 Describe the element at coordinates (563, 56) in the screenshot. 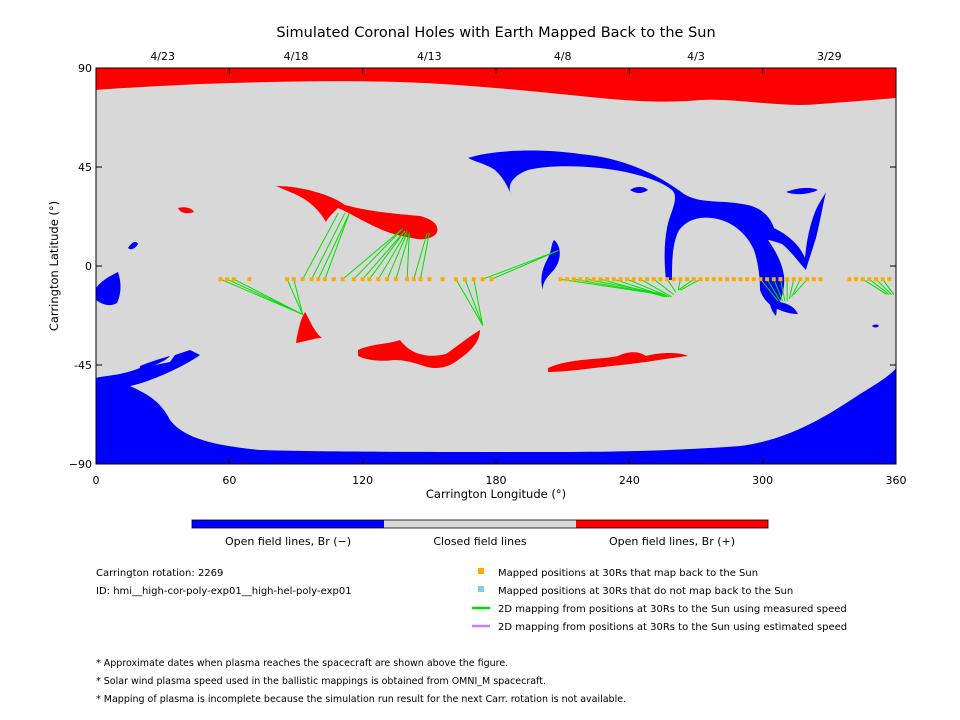

I see `top-date-label: 4/8` at that location.